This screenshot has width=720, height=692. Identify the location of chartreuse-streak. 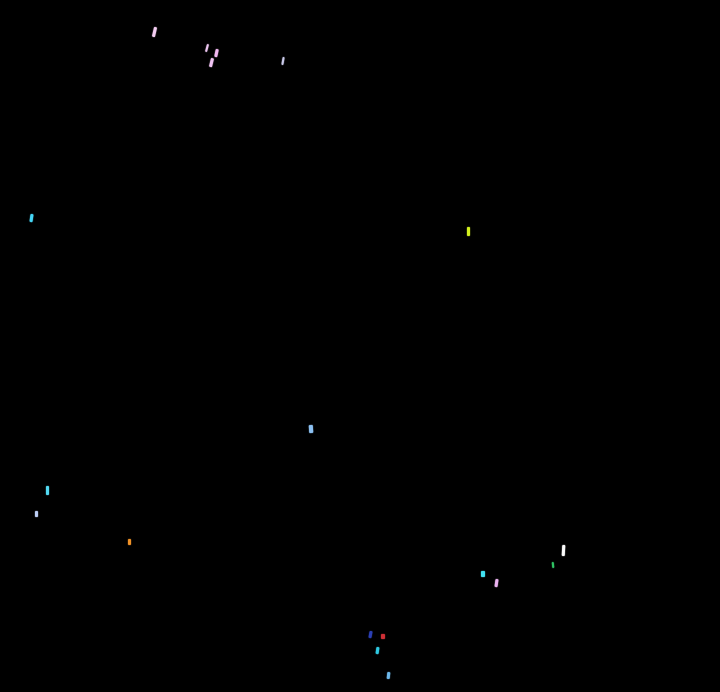
(468, 231).